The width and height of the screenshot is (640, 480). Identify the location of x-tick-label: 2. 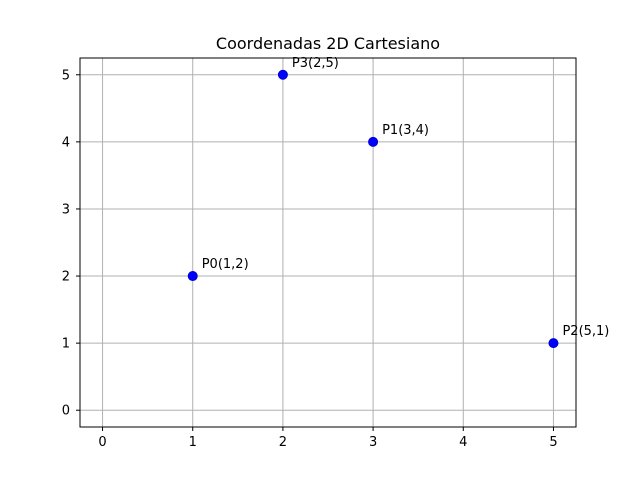
(283, 442).